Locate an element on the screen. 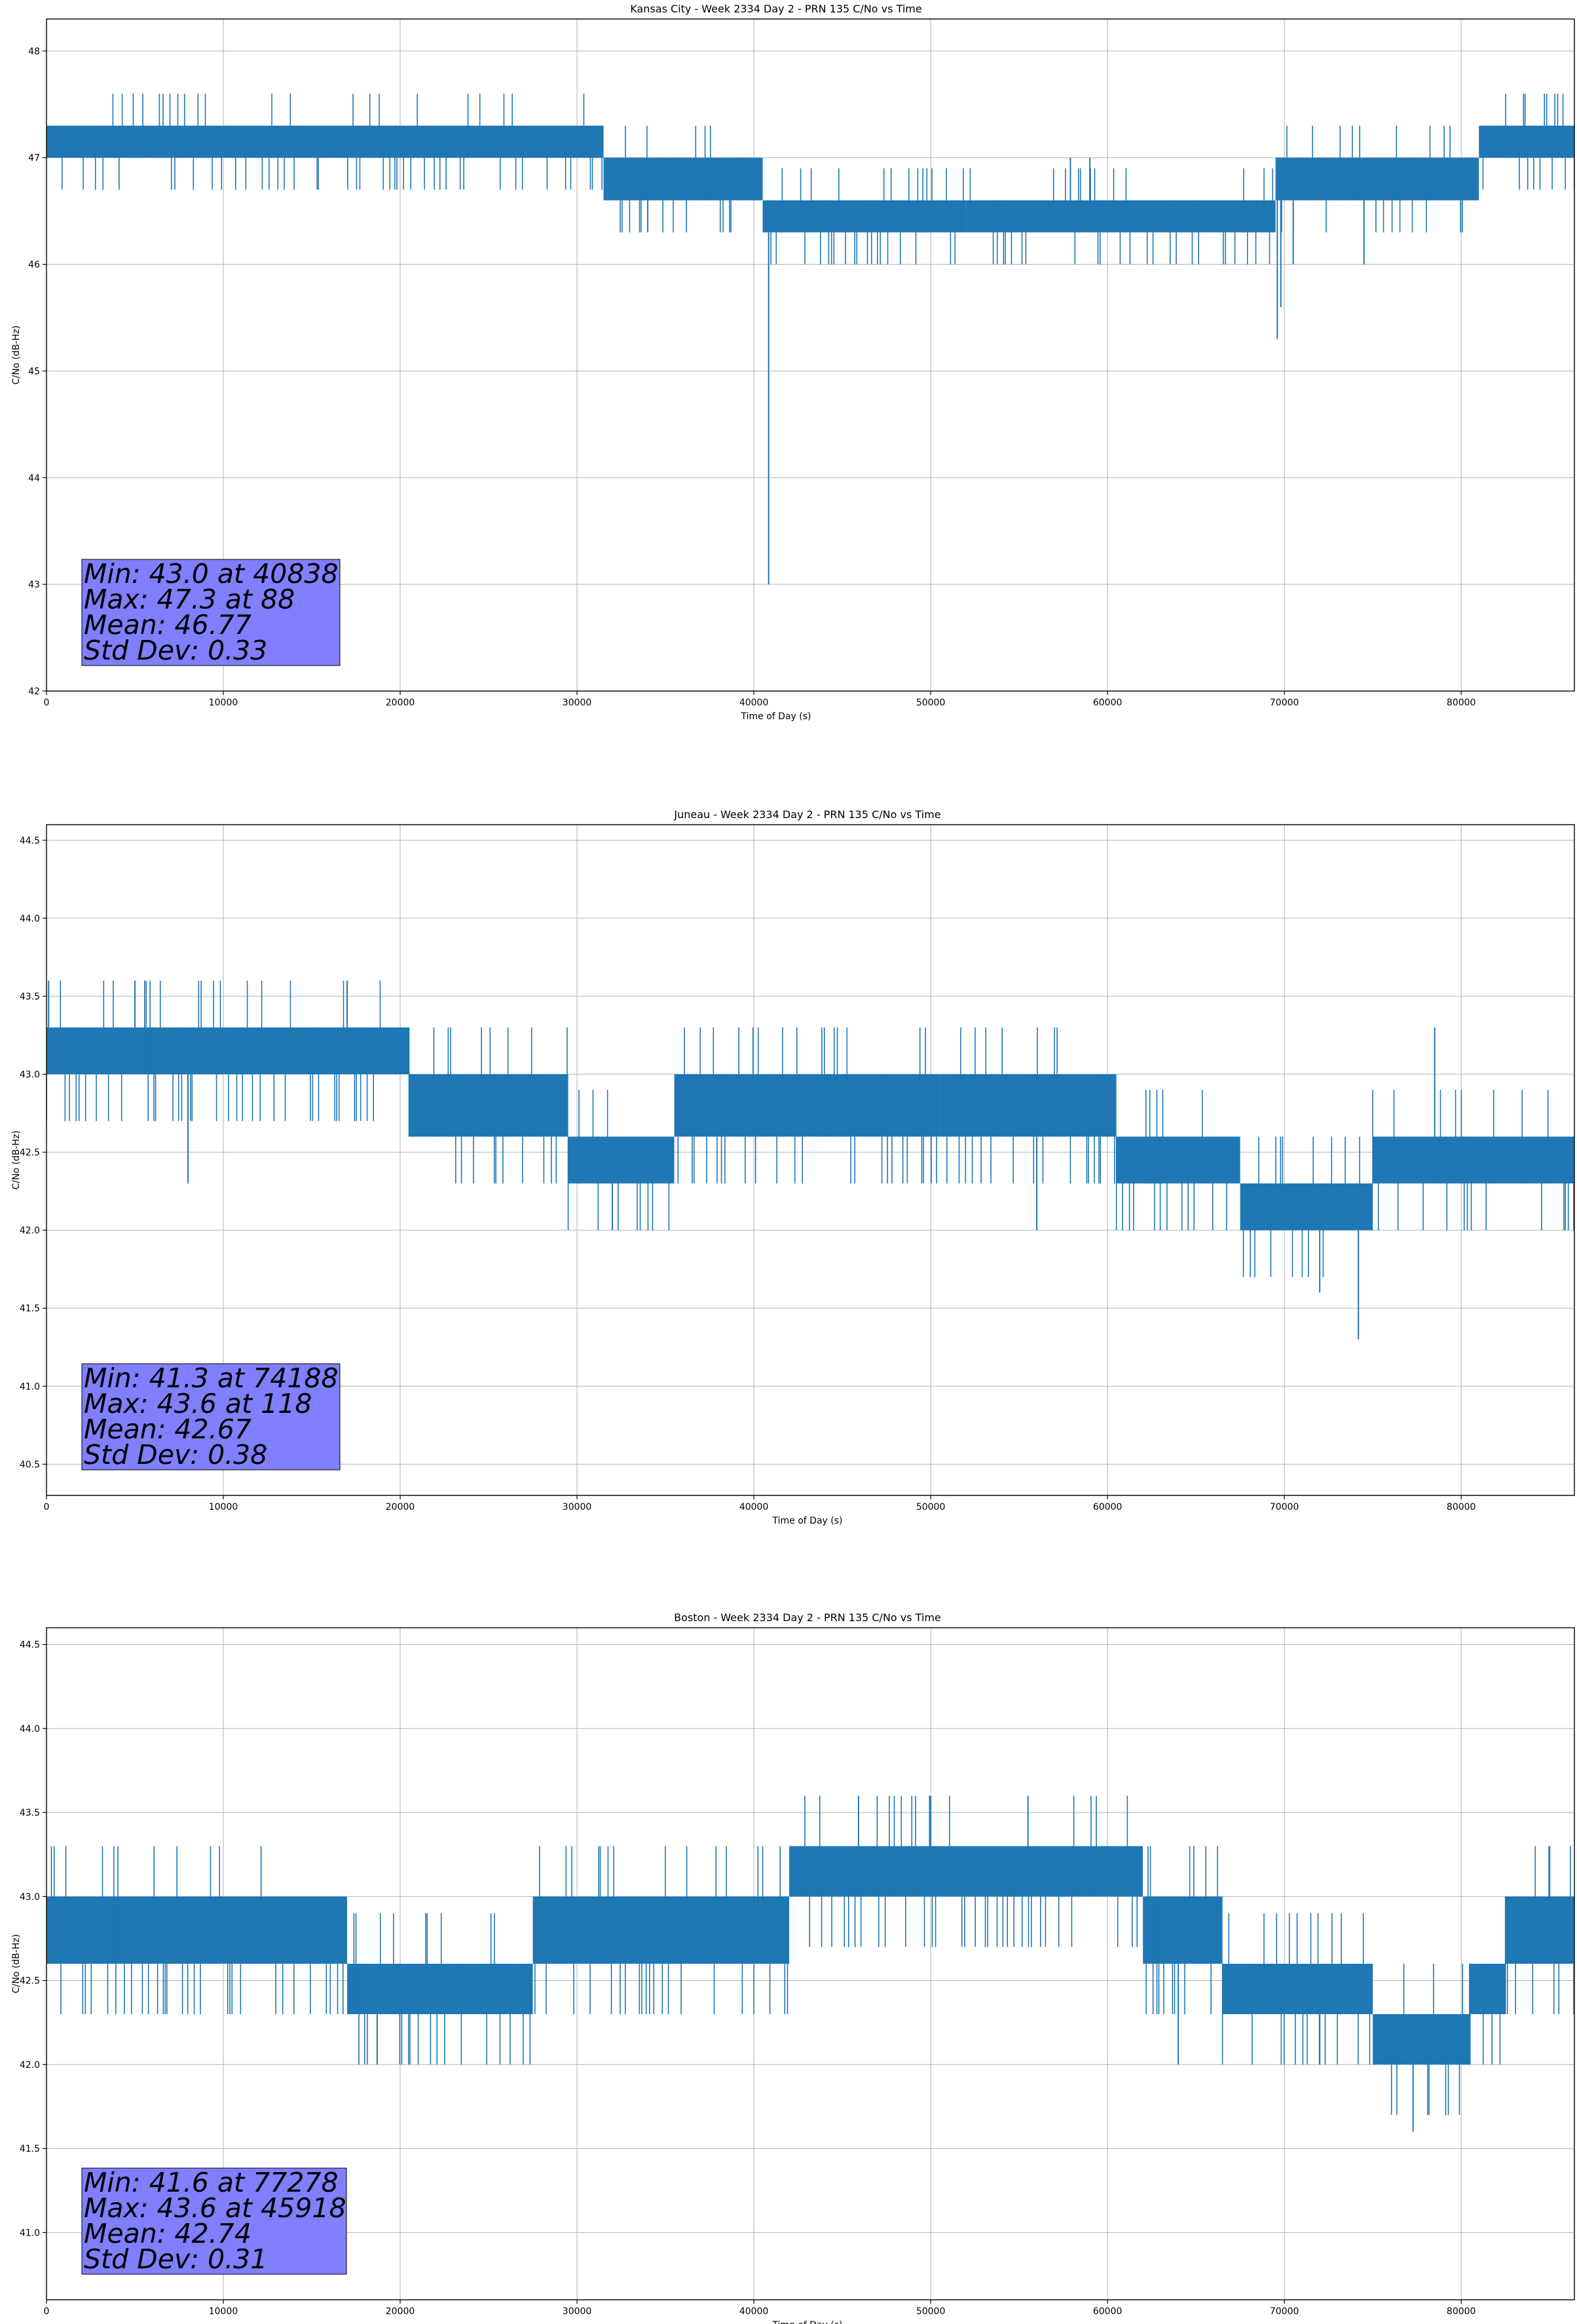 The height and width of the screenshot is (2324, 1577). y-tick-label: 44 is located at coordinates (34, 478).